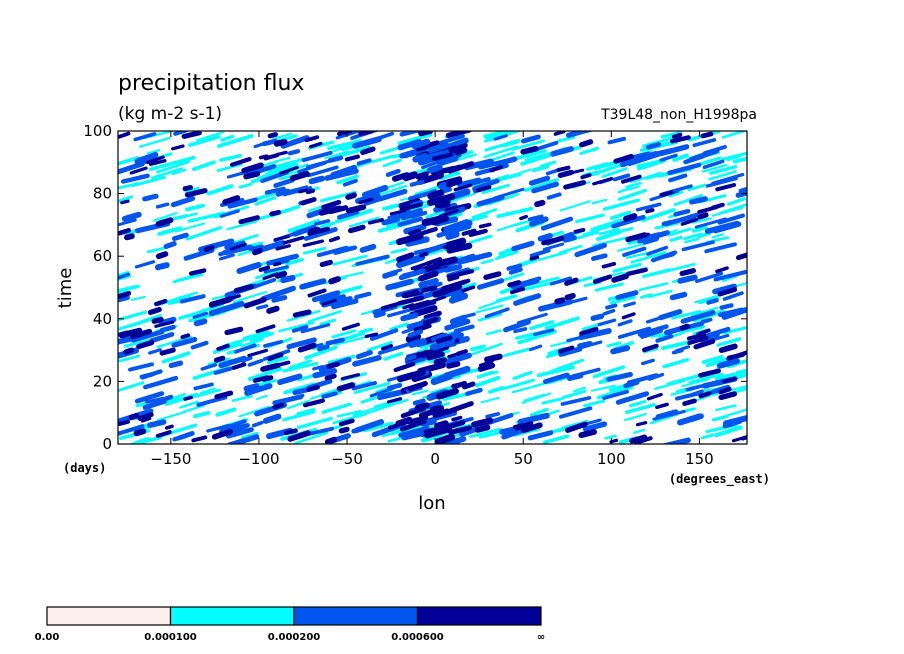 The width and height of the screenshot is (904, 654). Describe the element at coordinates (290, 624) in the screenshot. I see `colorbar: 0.00 0.000100 0.000200 0.000600 ∞` at that location.